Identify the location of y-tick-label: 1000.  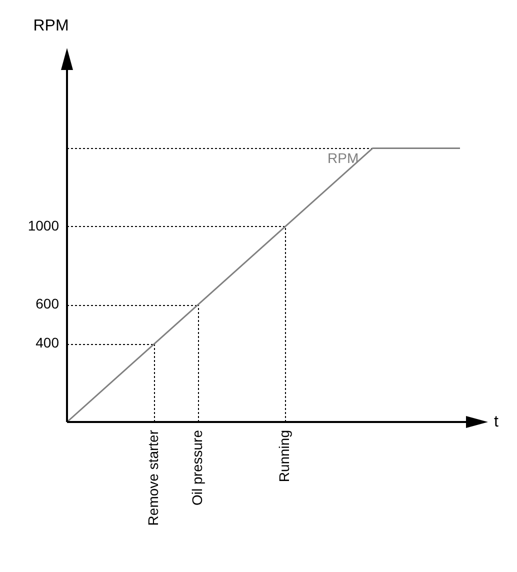
(44, 225).